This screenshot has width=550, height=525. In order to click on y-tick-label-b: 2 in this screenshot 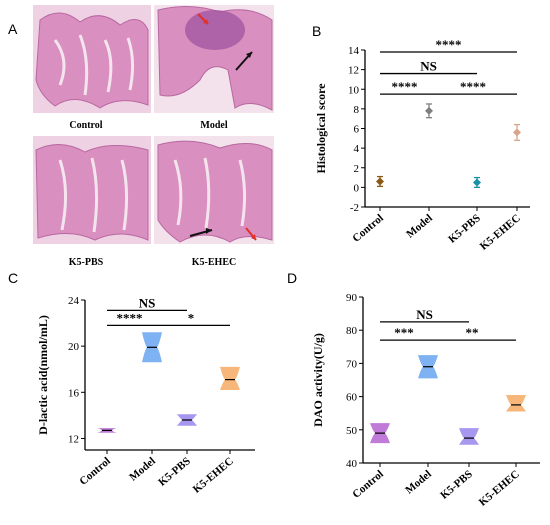, I will do `click(357, 169)`.